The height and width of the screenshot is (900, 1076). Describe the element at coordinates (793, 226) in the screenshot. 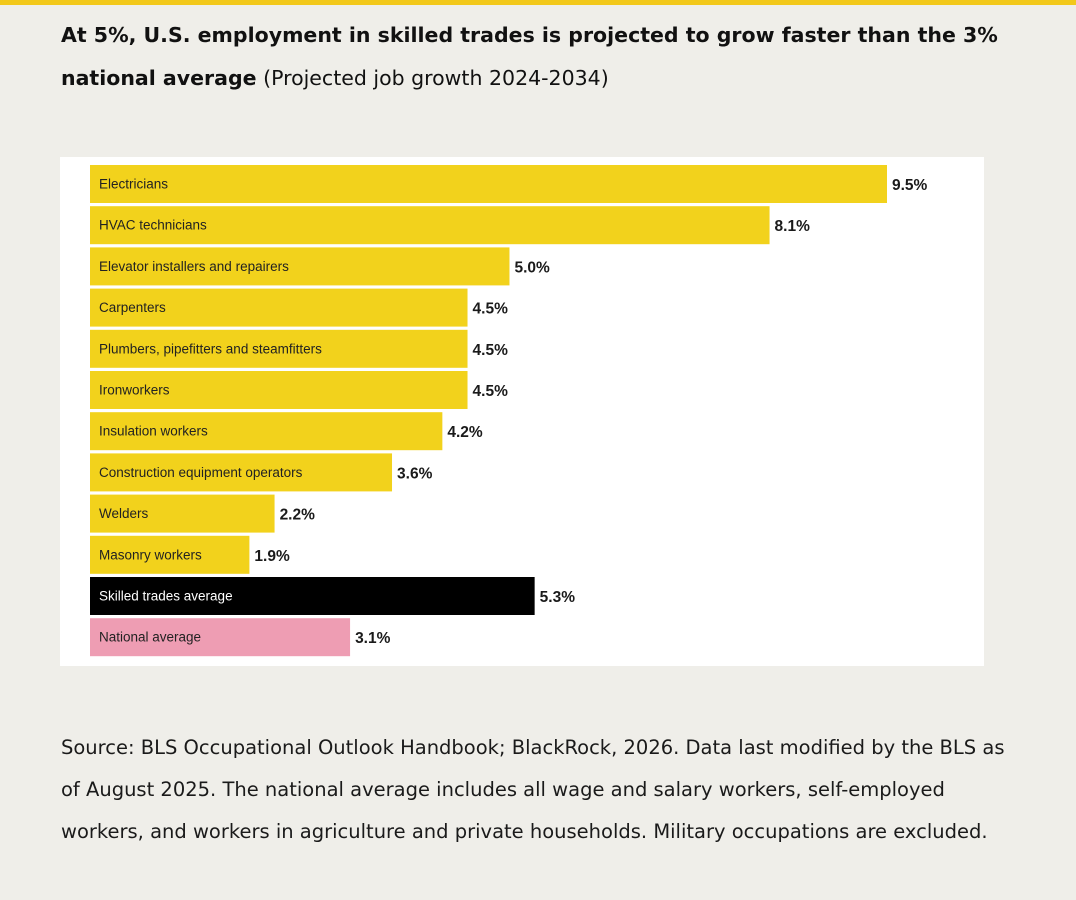

I see `value-label: 8.1%` at that location.